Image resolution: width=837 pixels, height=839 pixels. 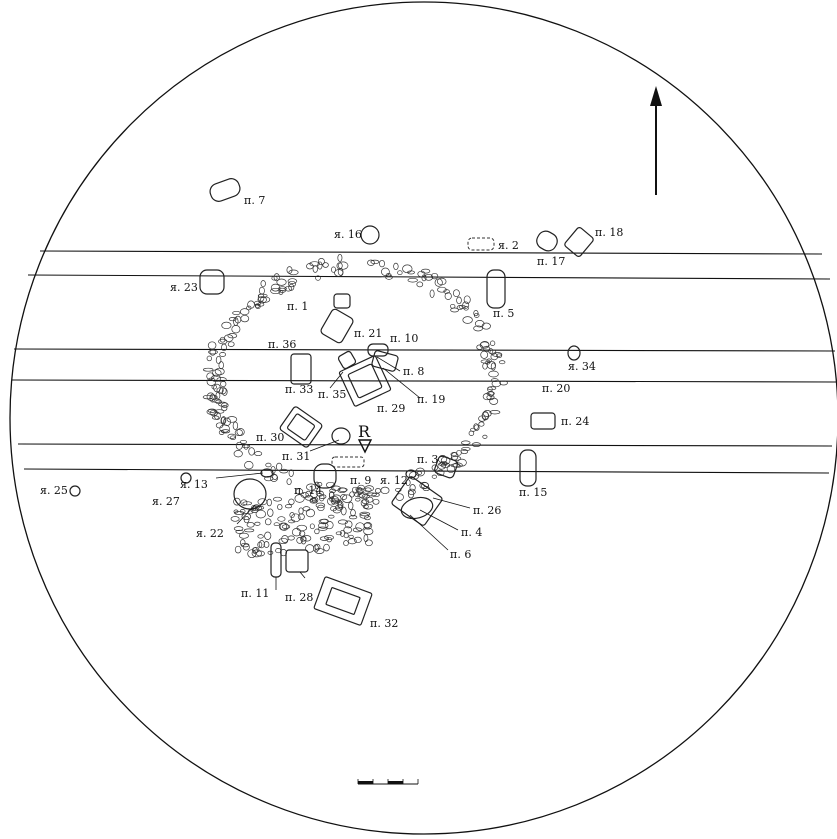 I want to click on label-p1: п. 1, so click(x=297, y=306).